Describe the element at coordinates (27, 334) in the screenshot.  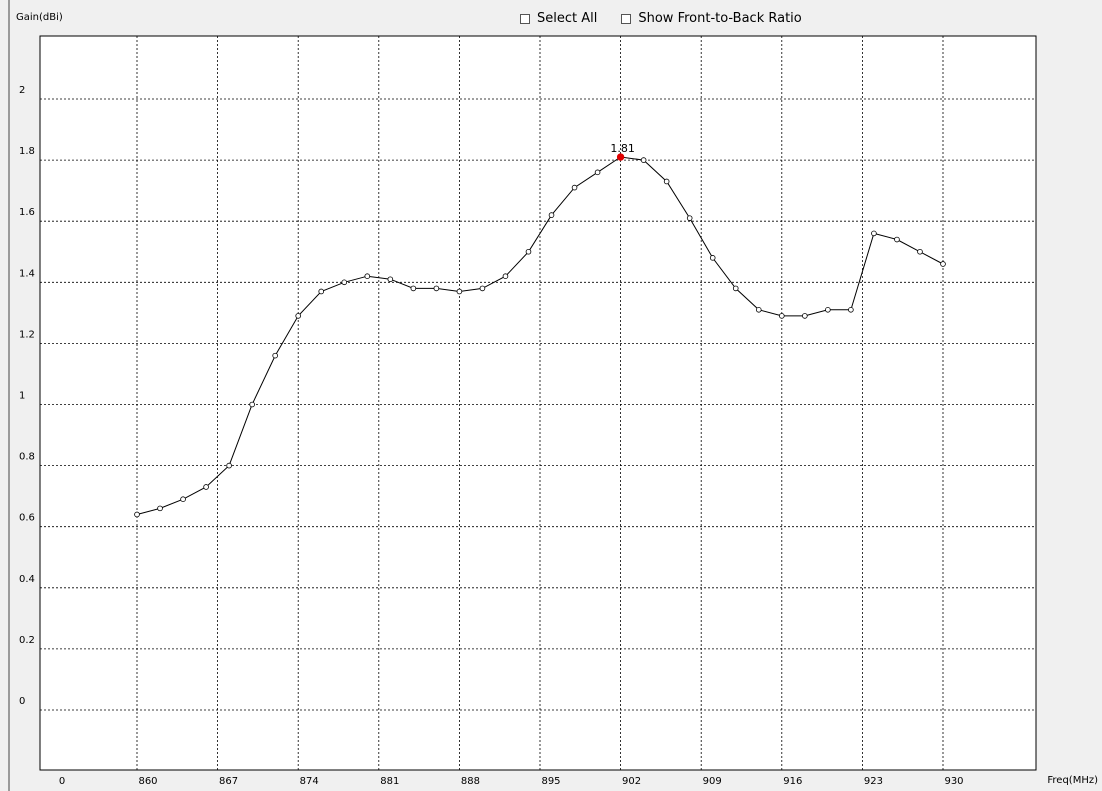
I see `y-tick-label: 1.2` at that location.